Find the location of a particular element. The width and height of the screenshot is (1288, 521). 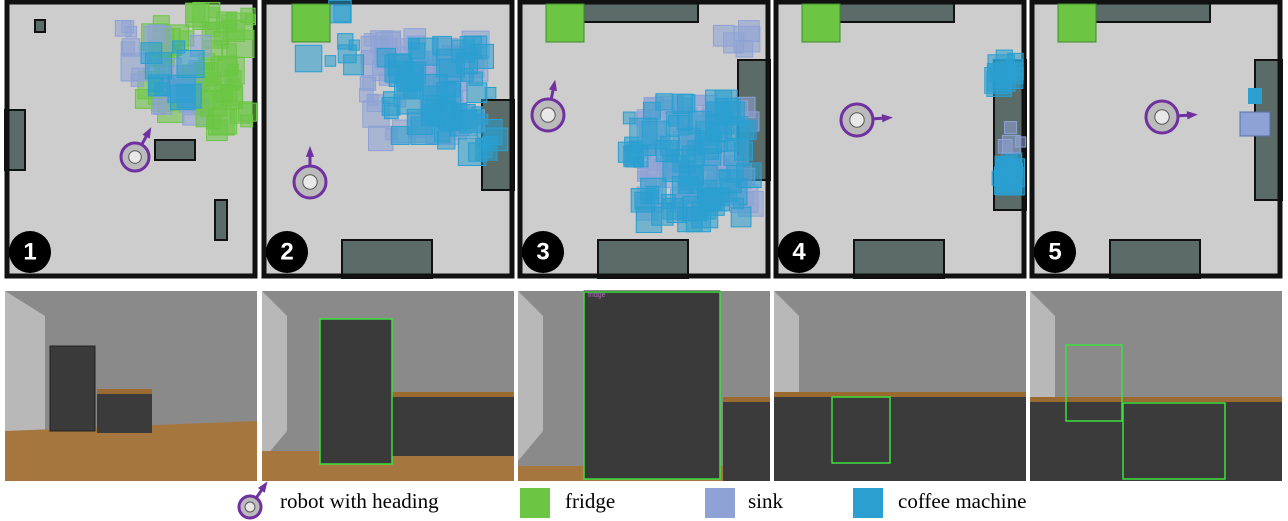

legend-label: fridge is located at coordinates (590, 501).